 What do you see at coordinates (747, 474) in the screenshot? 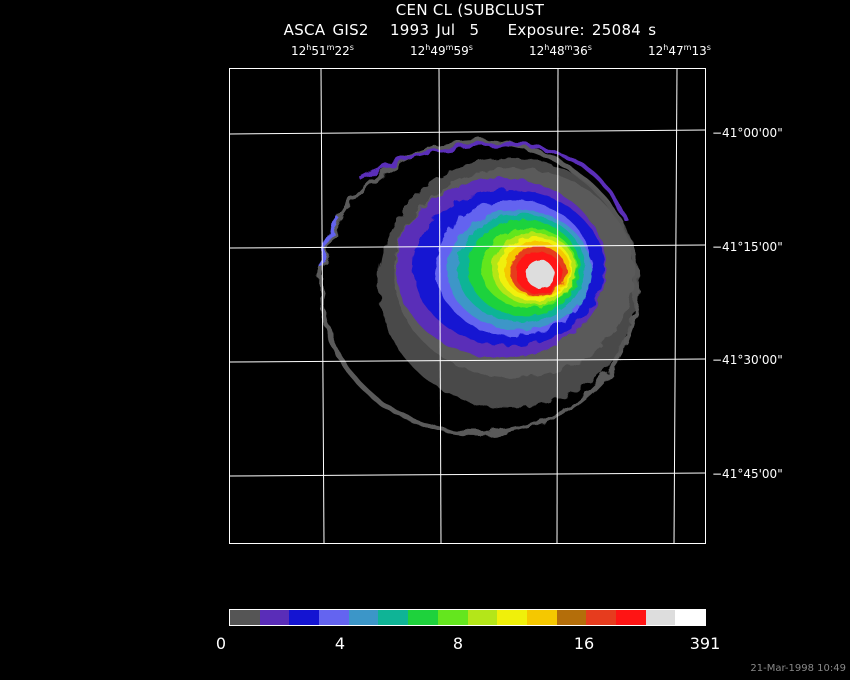
I see `dec-label-4: −41°45'00"` at bounding box center [747, 474].